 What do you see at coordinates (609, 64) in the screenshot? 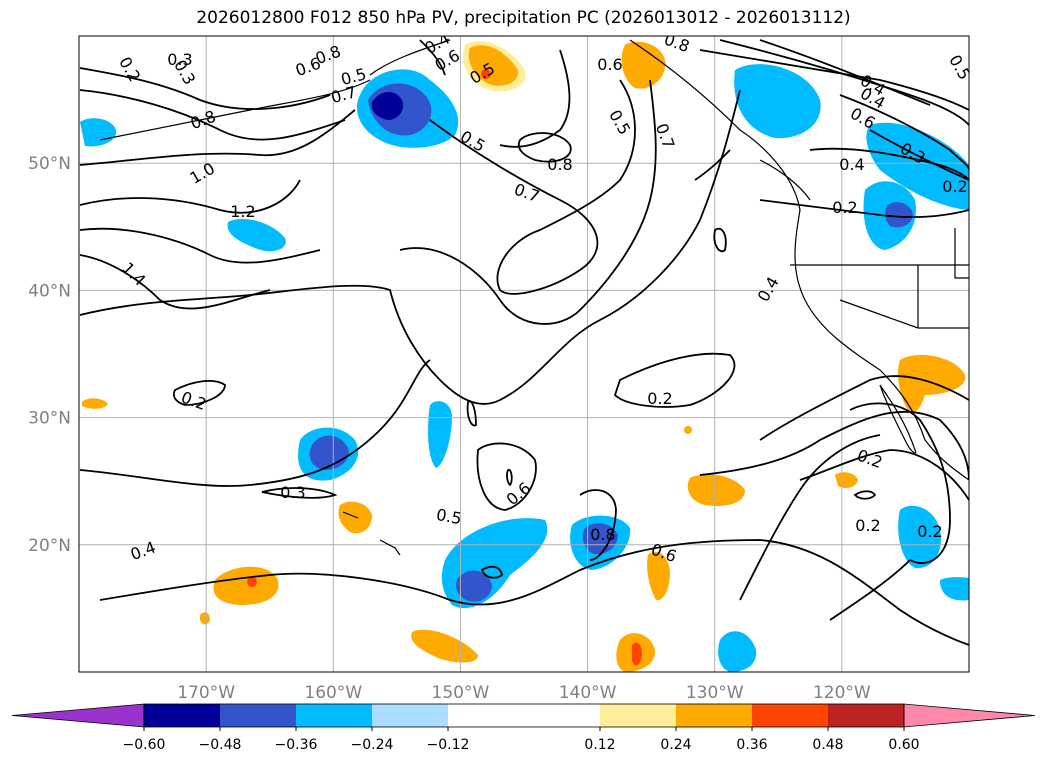
I see `contour-label: 0.6` at bounding box center [609, 64].